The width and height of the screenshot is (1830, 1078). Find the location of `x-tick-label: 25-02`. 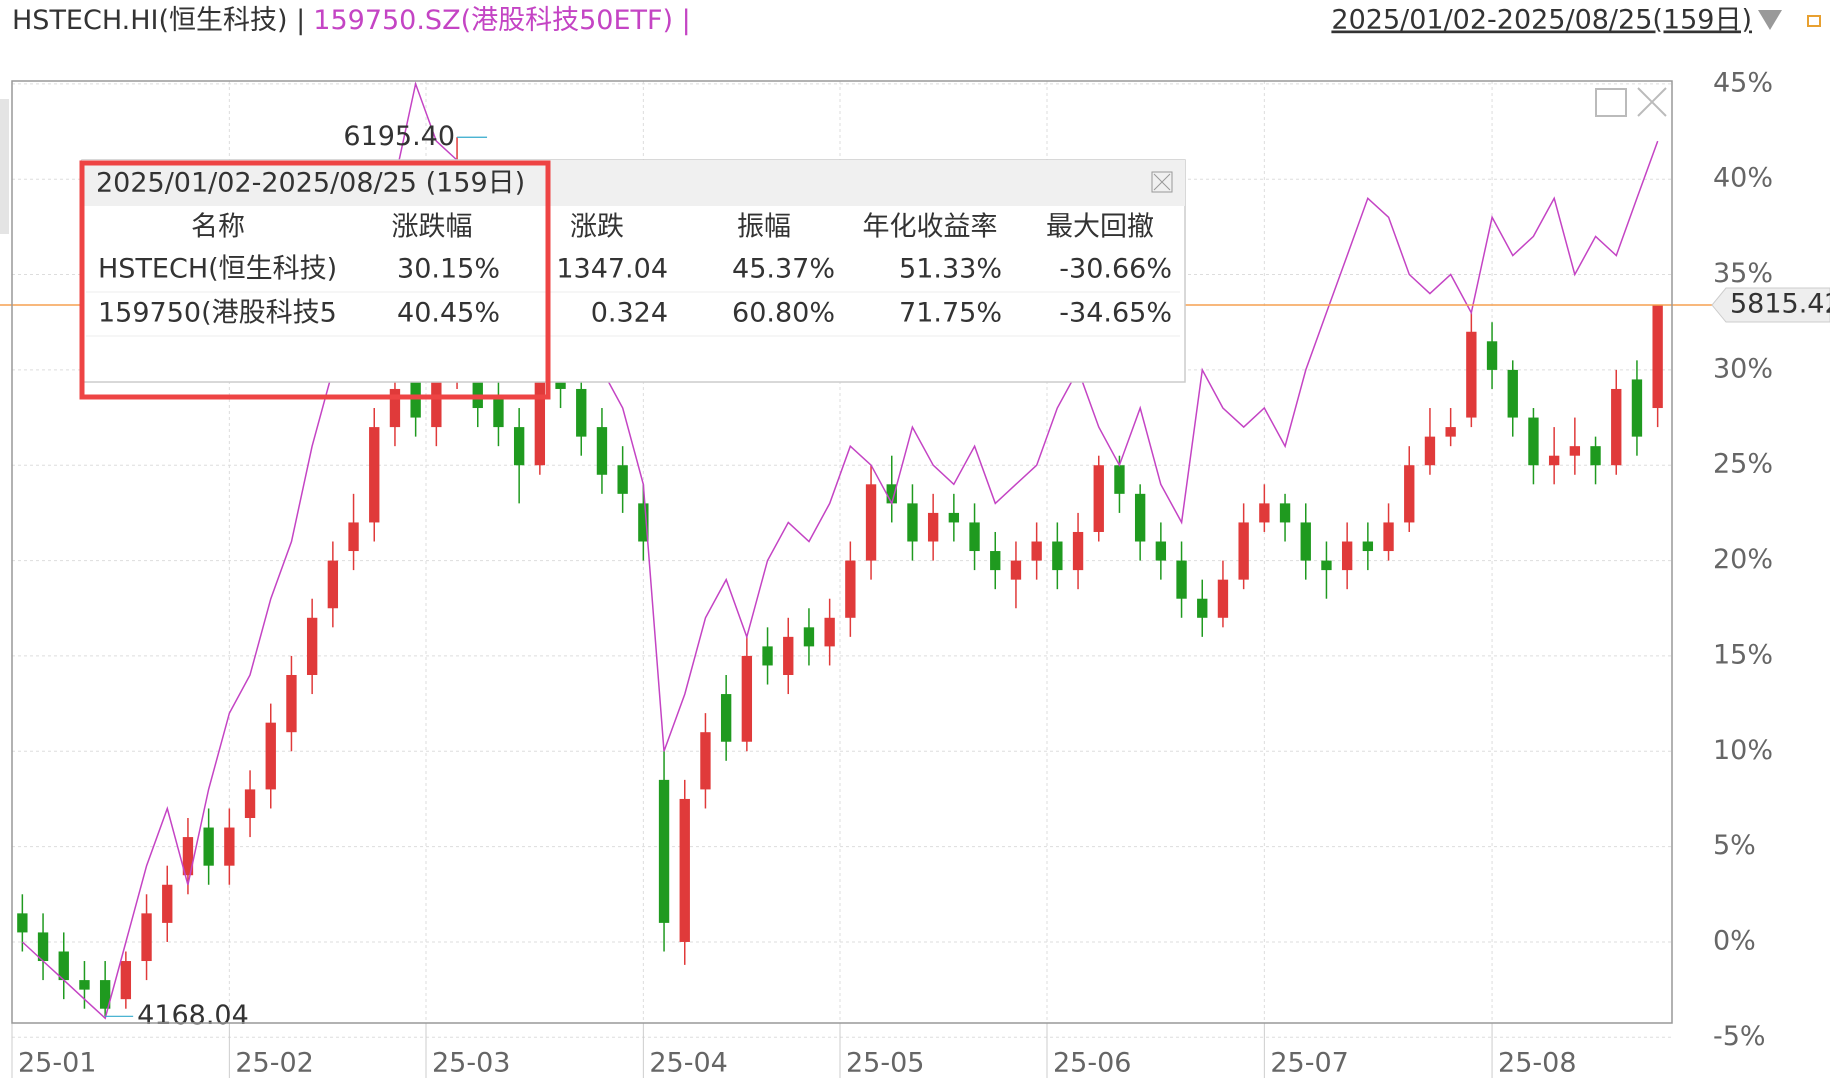

x-tick-label: 25-02 is located at coordinates (274, 1063).